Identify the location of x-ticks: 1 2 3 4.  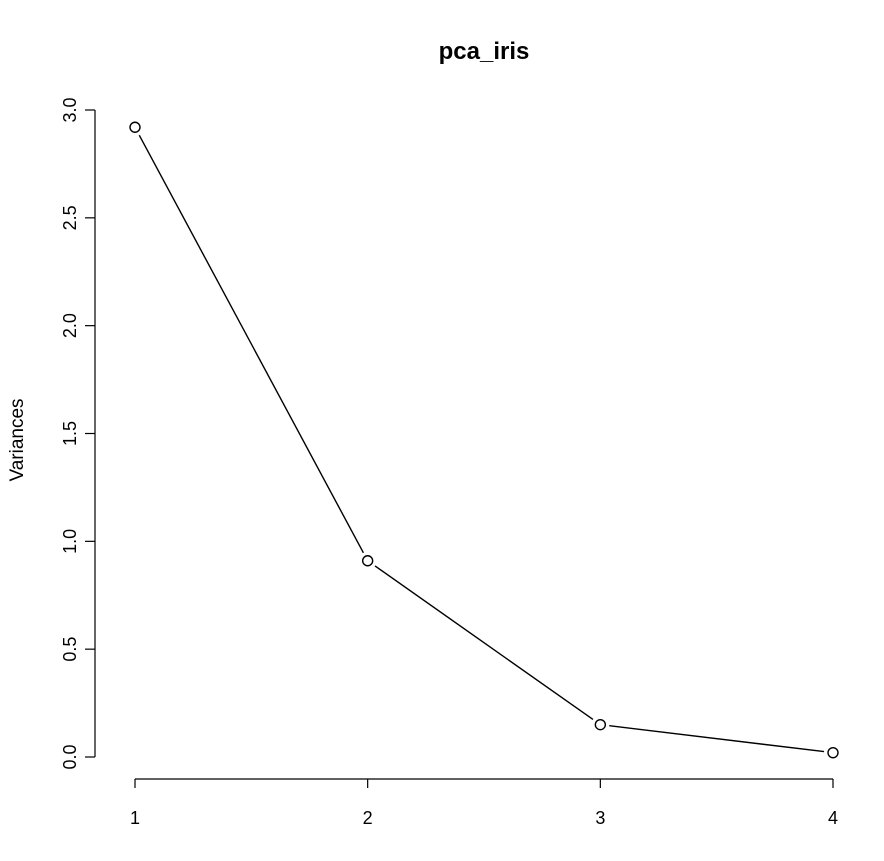
(484, 803).